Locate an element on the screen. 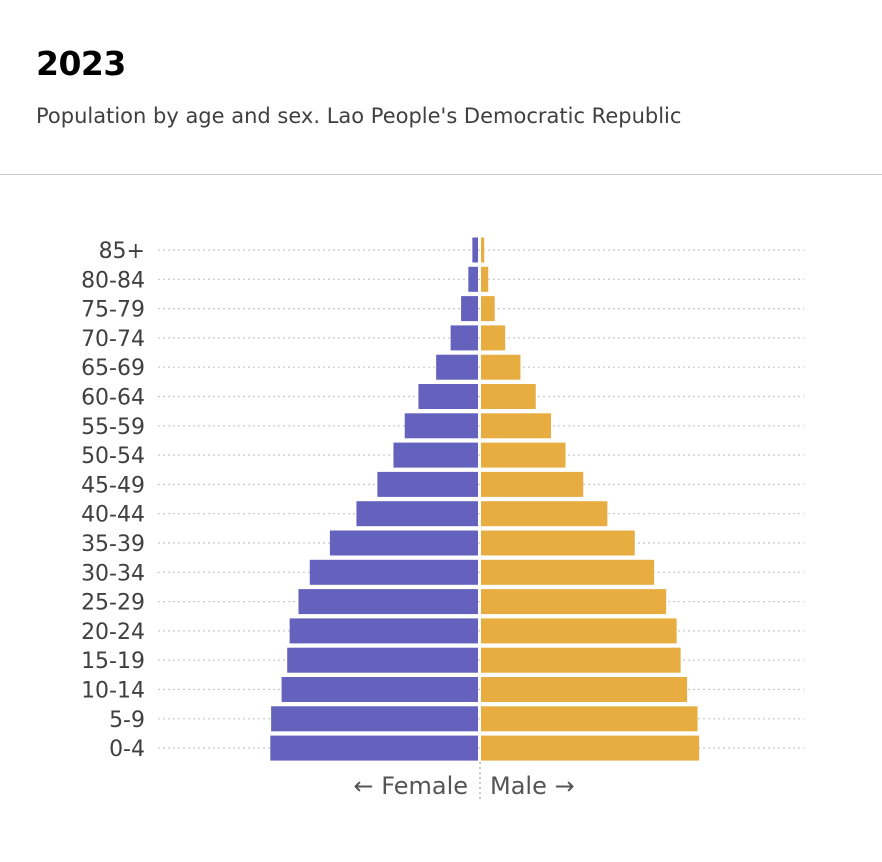  age-label-40-44: 40-44 is located at coordinates (113, 515).